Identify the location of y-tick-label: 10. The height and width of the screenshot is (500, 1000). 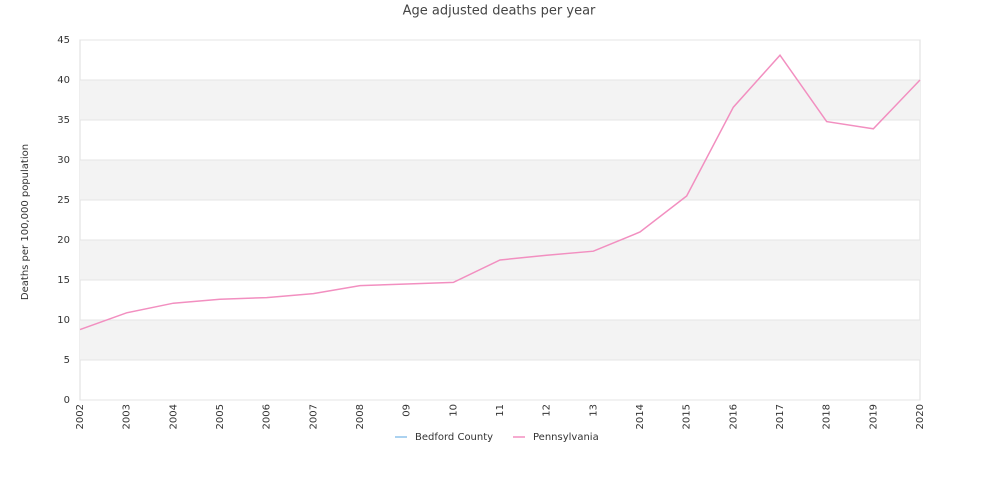
(63, 320).